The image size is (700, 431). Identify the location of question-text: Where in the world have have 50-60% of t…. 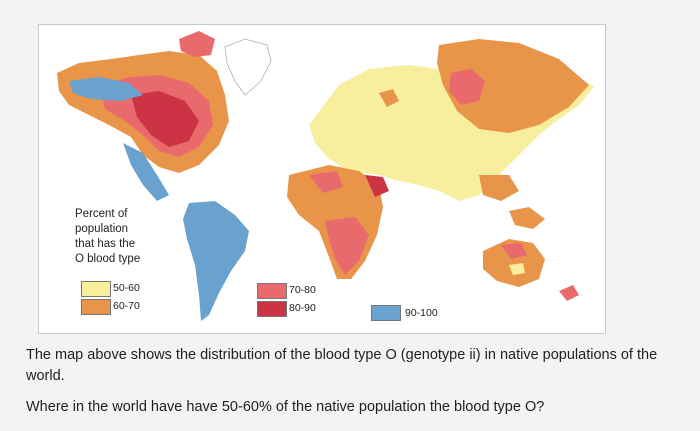
(285, 407).